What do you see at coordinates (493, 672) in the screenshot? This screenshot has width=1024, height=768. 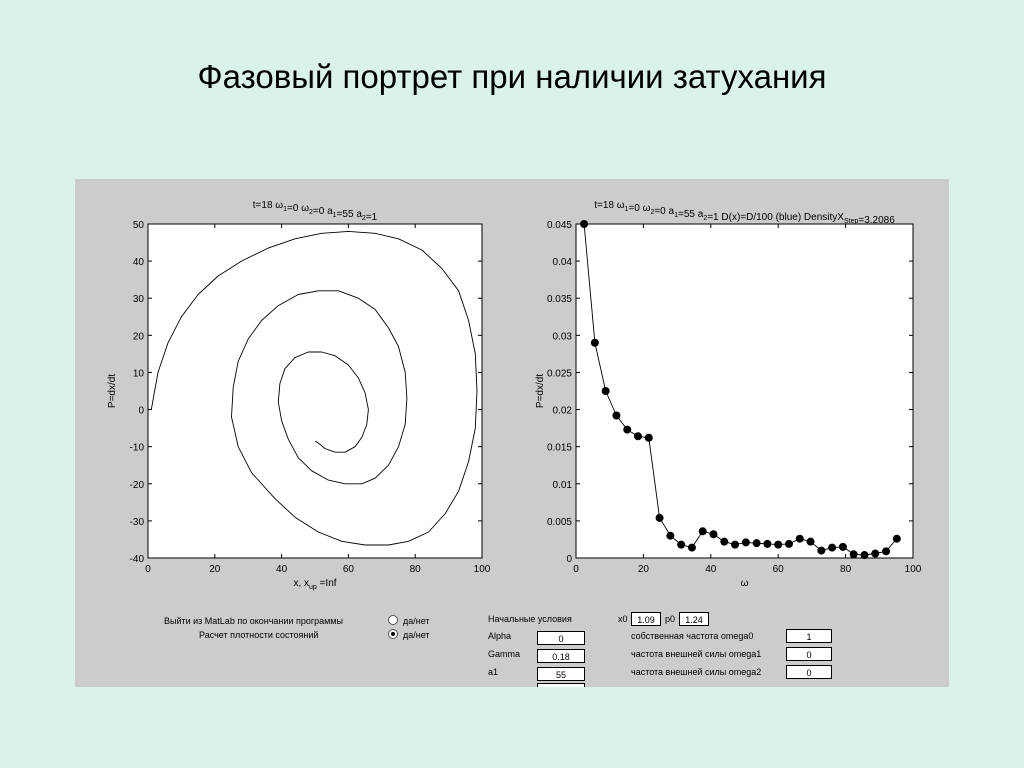 I see `a1-label: a1` at bounding box center [493, 672].